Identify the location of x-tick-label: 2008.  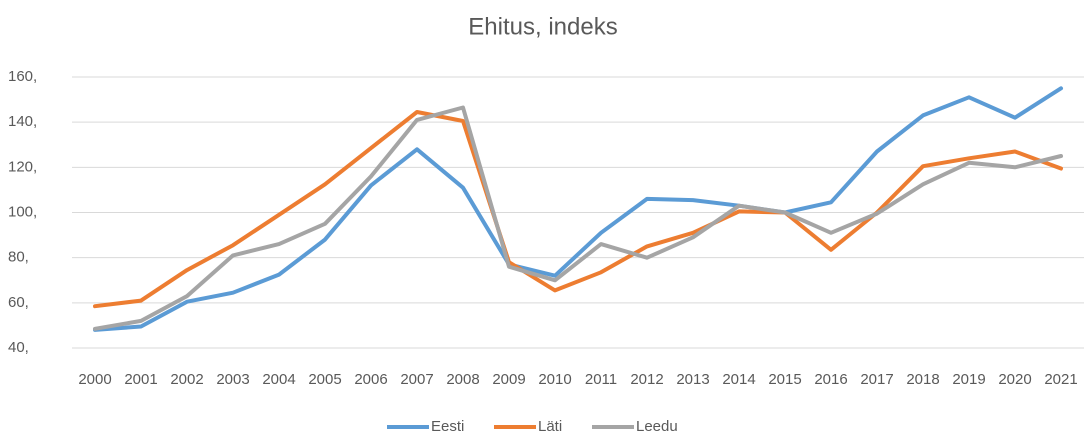
(462, 379).